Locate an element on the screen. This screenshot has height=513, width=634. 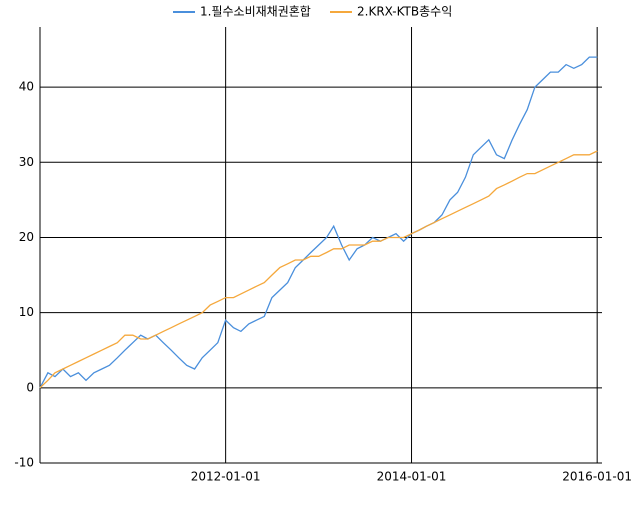
legend-label: 1.필수소비재채권혼합 is located at coordinates (255, 12).